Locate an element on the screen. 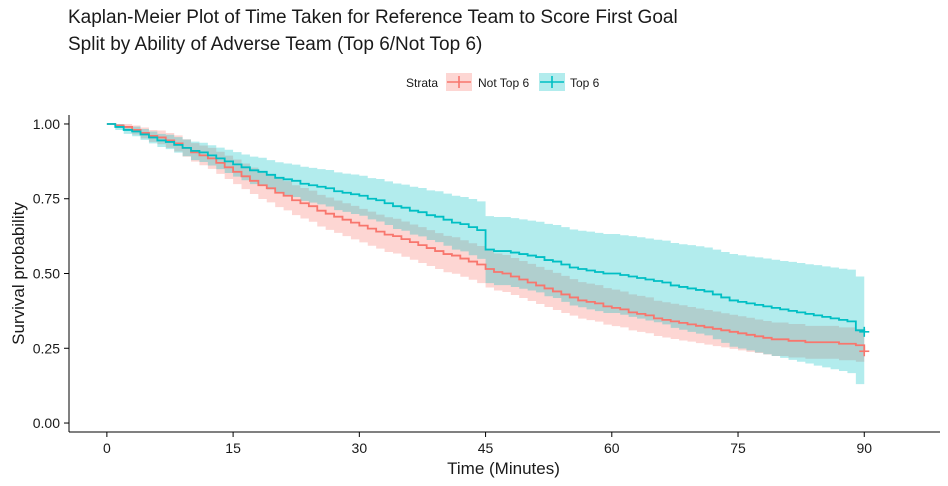 This screenshot has height=486, width=948. y-tick-label: 0.00 is located at coordinates (46, 423).